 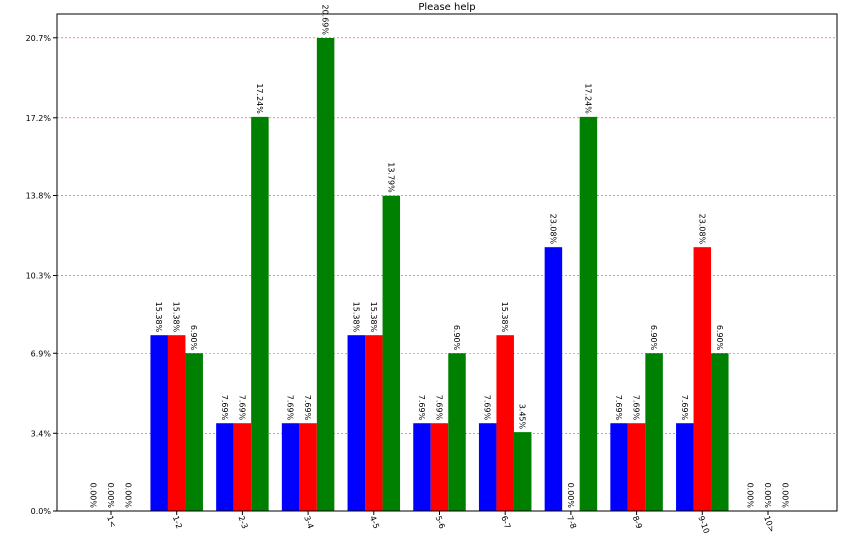 What do you see at coordinates (505, 522) in the screenshot?
I see `x-tick-label: 6-7` at bounding box center [505, 522].